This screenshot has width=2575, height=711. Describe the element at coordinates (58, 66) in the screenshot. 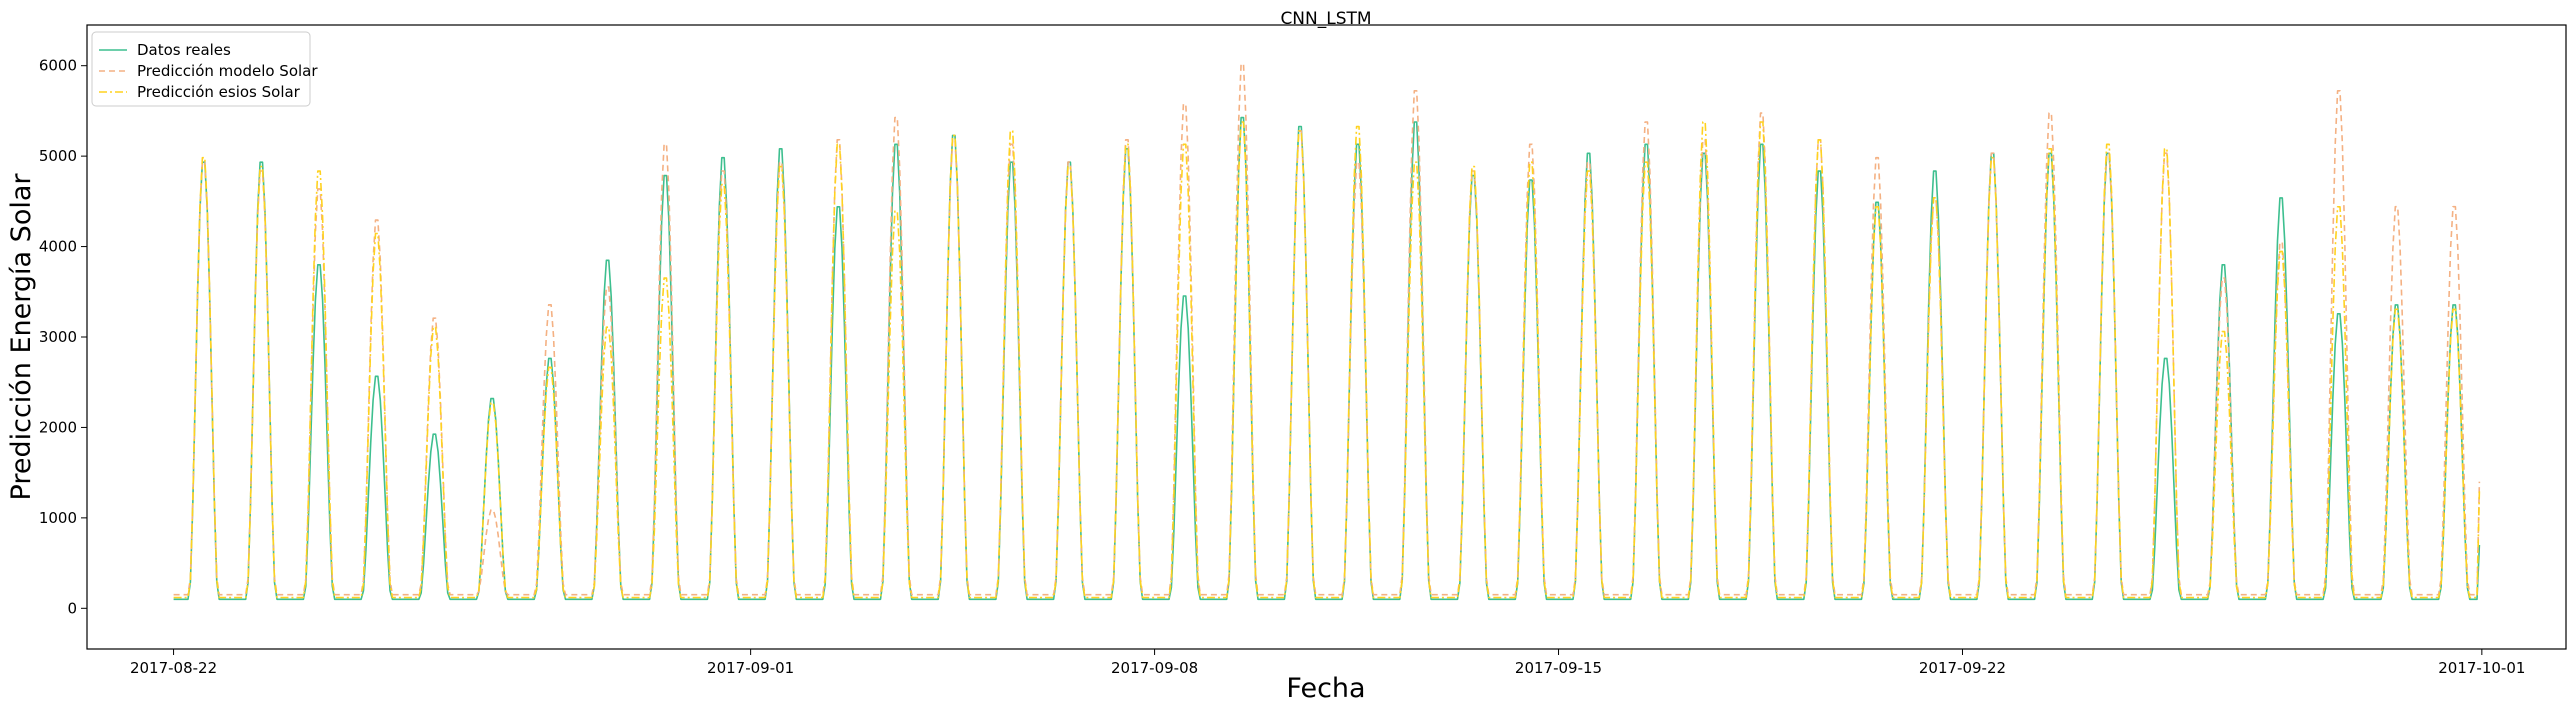

I see `y-tick-label: 6000` at that location.